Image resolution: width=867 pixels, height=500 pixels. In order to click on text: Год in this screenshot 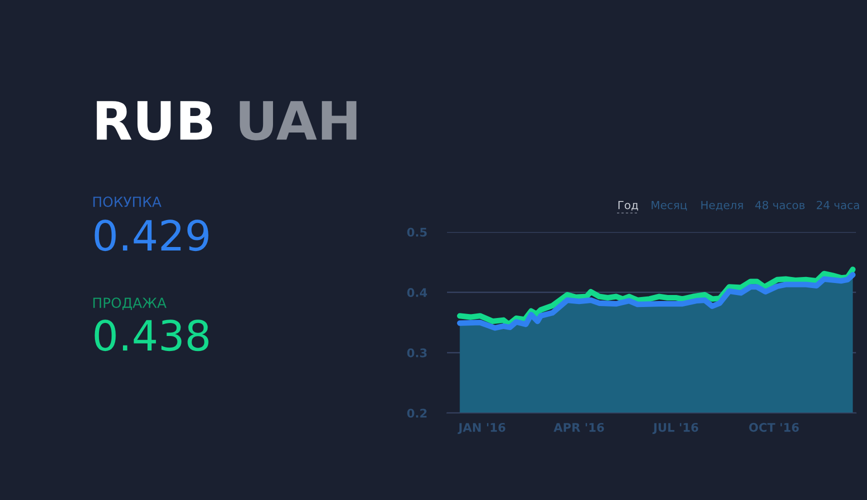, I will do `click(628, 205)`.